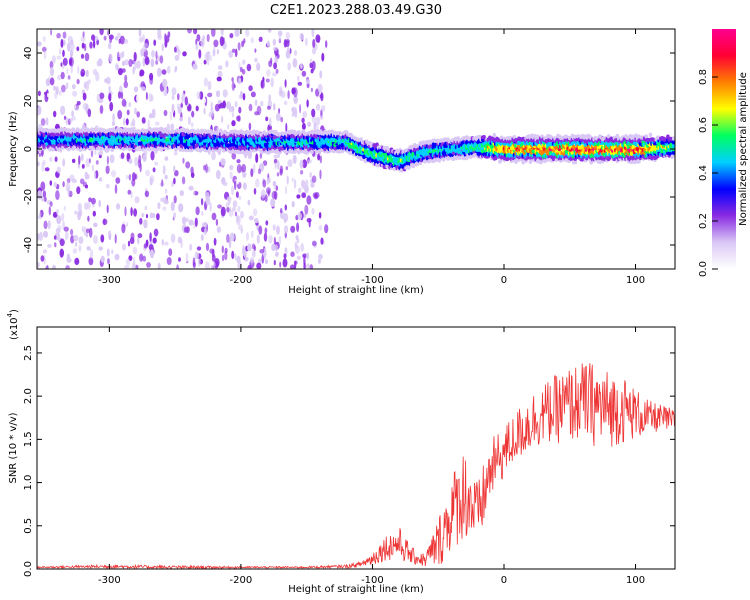 This screenshot has height=600, width=750. Describe the element at coordinates (372, 280) in the screenshot. I see `spectrogram-xtick-label: -100` at that location.